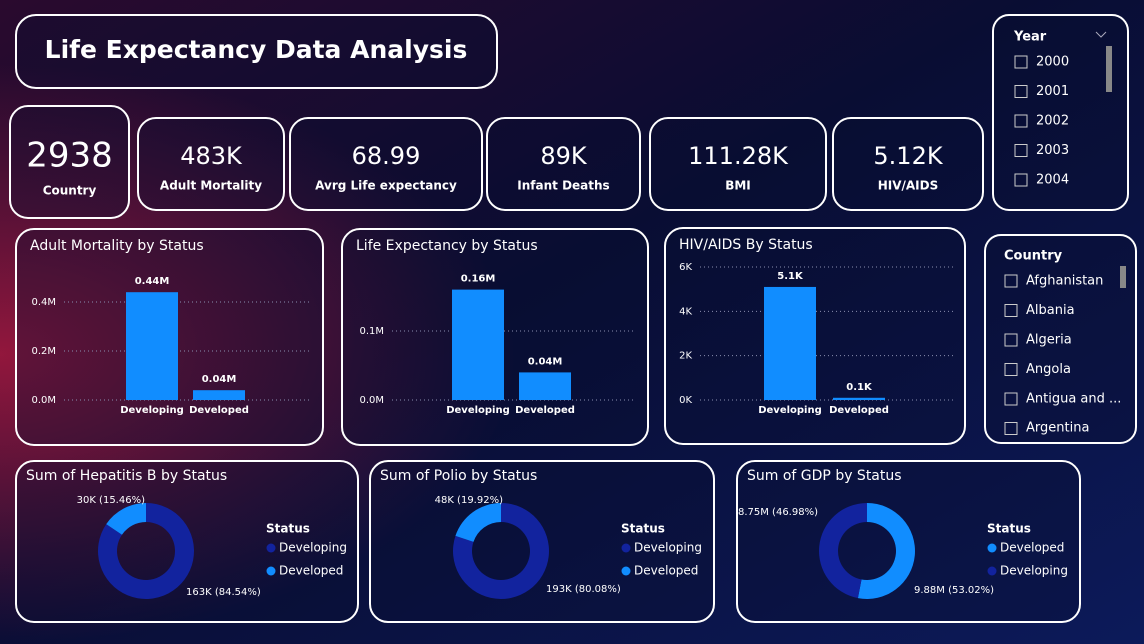 This screenshot has height=644, width=1144. What do you see at coordinates (43, 351) in the screenshot?
I see `y-tick-label: 0.2M` at bounding box center [43, 351].